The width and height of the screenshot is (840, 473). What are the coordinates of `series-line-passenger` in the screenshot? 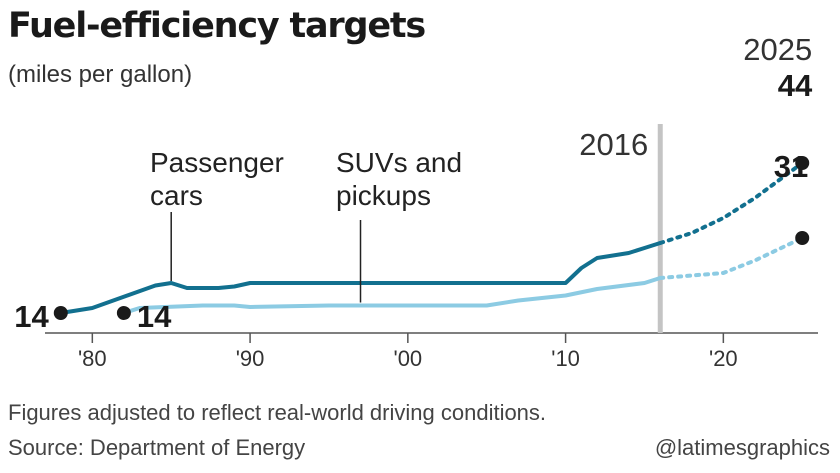 It's located at (360, 278).